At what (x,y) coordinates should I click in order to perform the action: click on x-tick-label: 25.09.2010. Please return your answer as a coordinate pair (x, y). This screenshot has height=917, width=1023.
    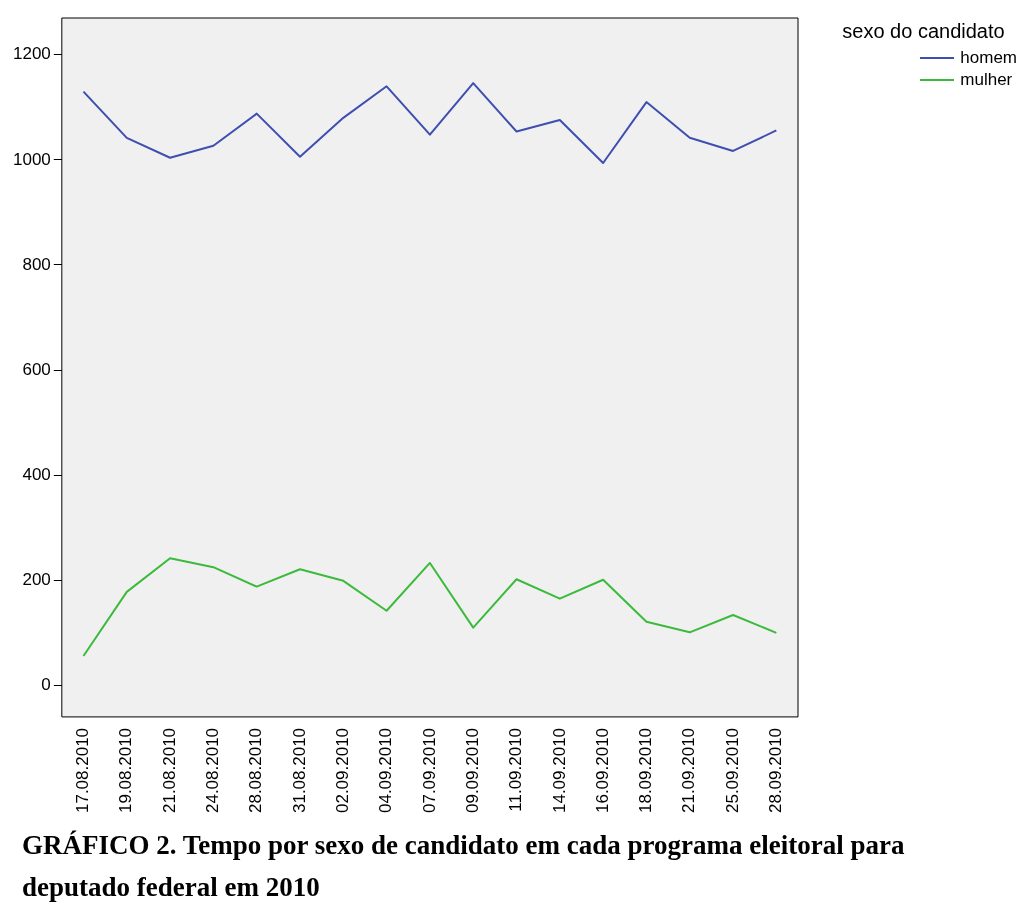
    Looking at the image, I should click on (732, 770).